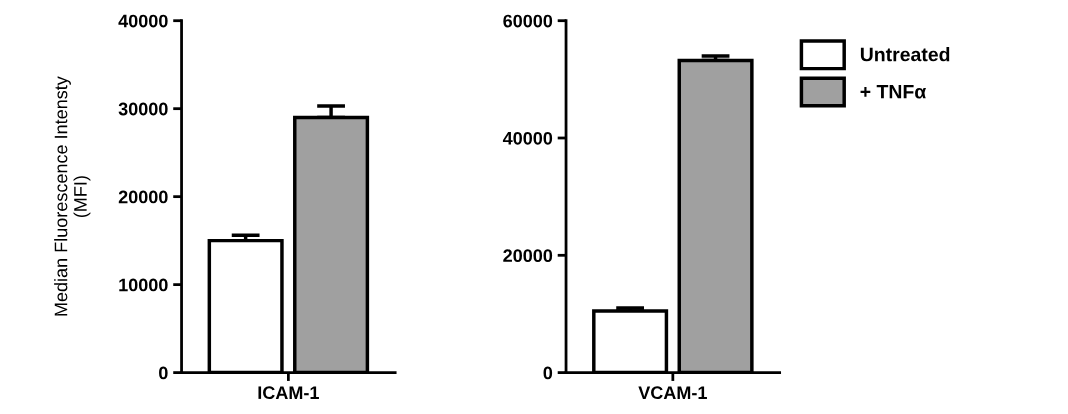 The height and width of the screenshot is (414, 1068). What do you see at coordinates (143, 109) in the screenshot?
I see `y-tick-label: 30000` at bounding box center [143, 109].